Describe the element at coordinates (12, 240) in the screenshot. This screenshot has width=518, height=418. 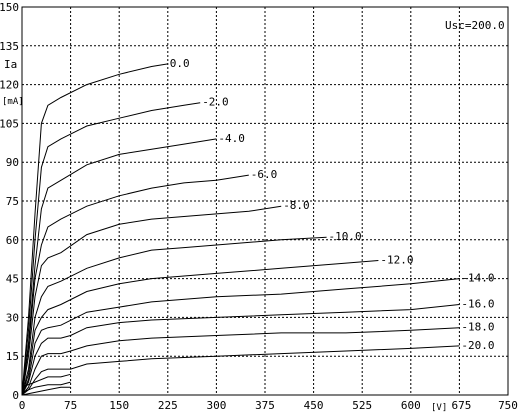
I see `y-tick-label: 60` at that location.